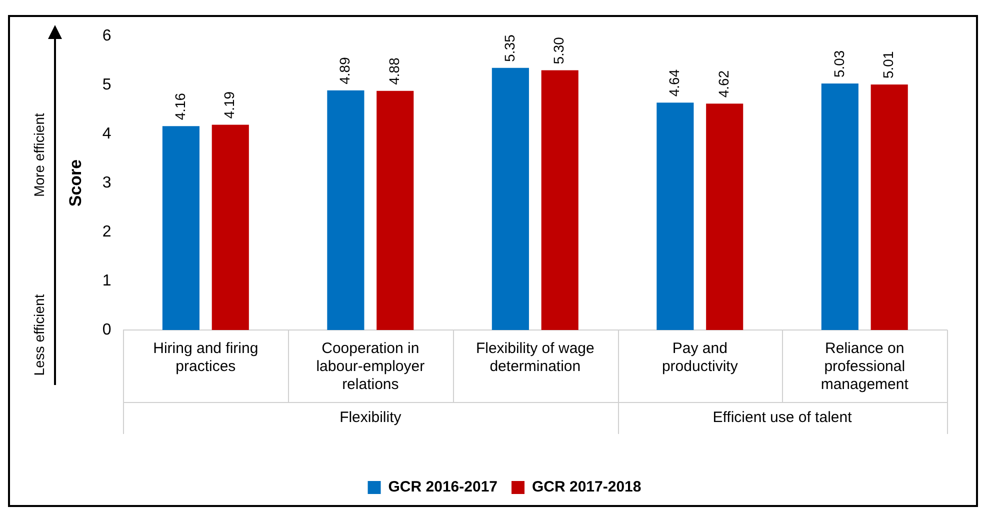 This screenshot has height=515, width=987. Describe the element at coordinates (38, 335) in the screenshot. I see `text: Less efficient` at that location.